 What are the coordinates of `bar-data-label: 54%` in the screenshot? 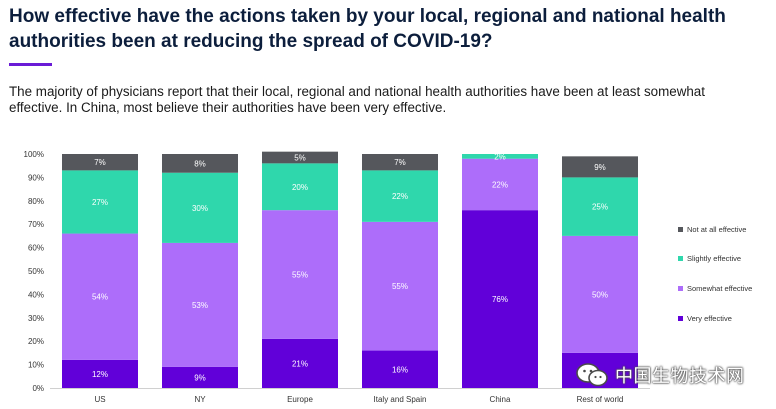 It's located at (100, 297).